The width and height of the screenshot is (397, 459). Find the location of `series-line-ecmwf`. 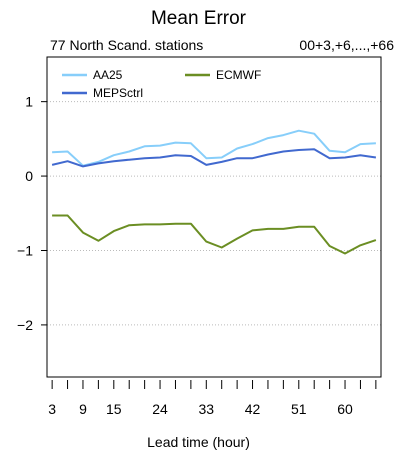

series-line-ecmwf is located at coordinates (214, 234).